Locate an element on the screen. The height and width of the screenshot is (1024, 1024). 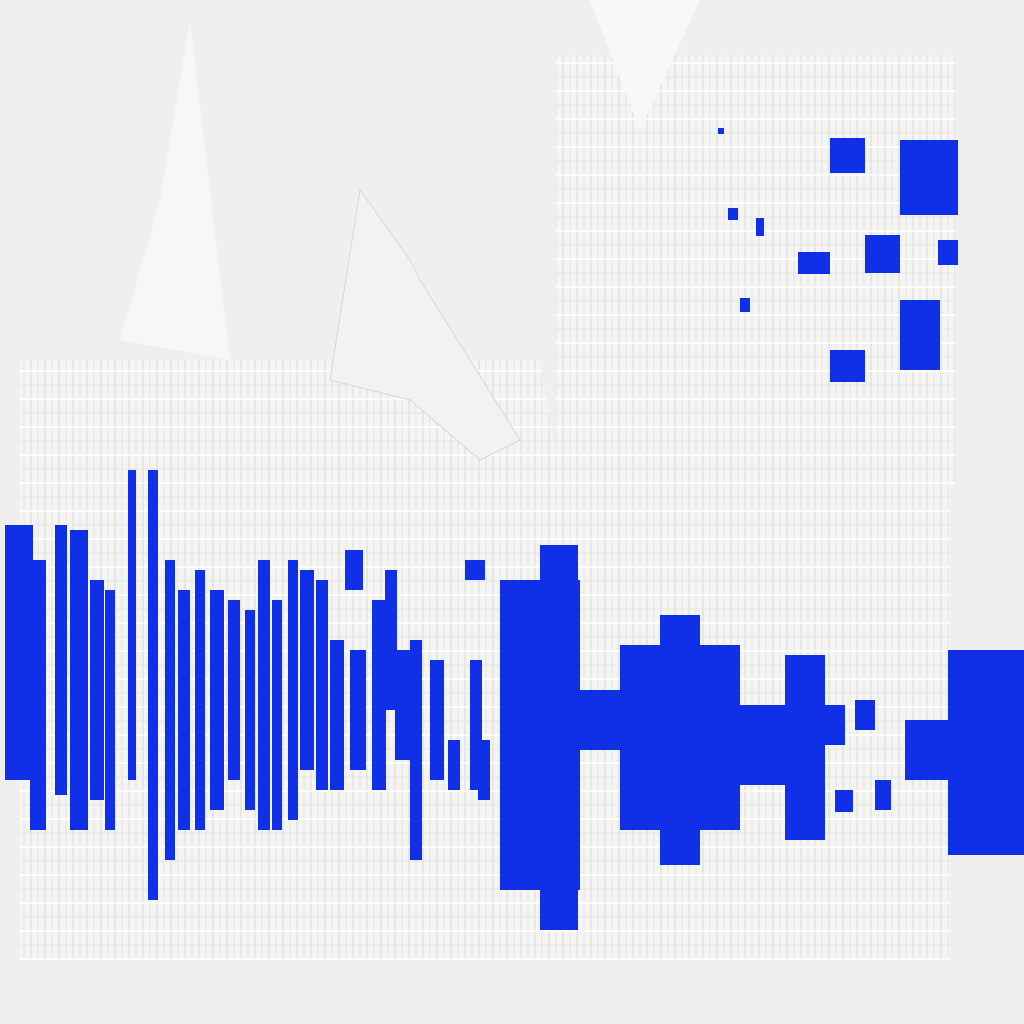
center-motif-block-vert is located at coordinates (680, 740).